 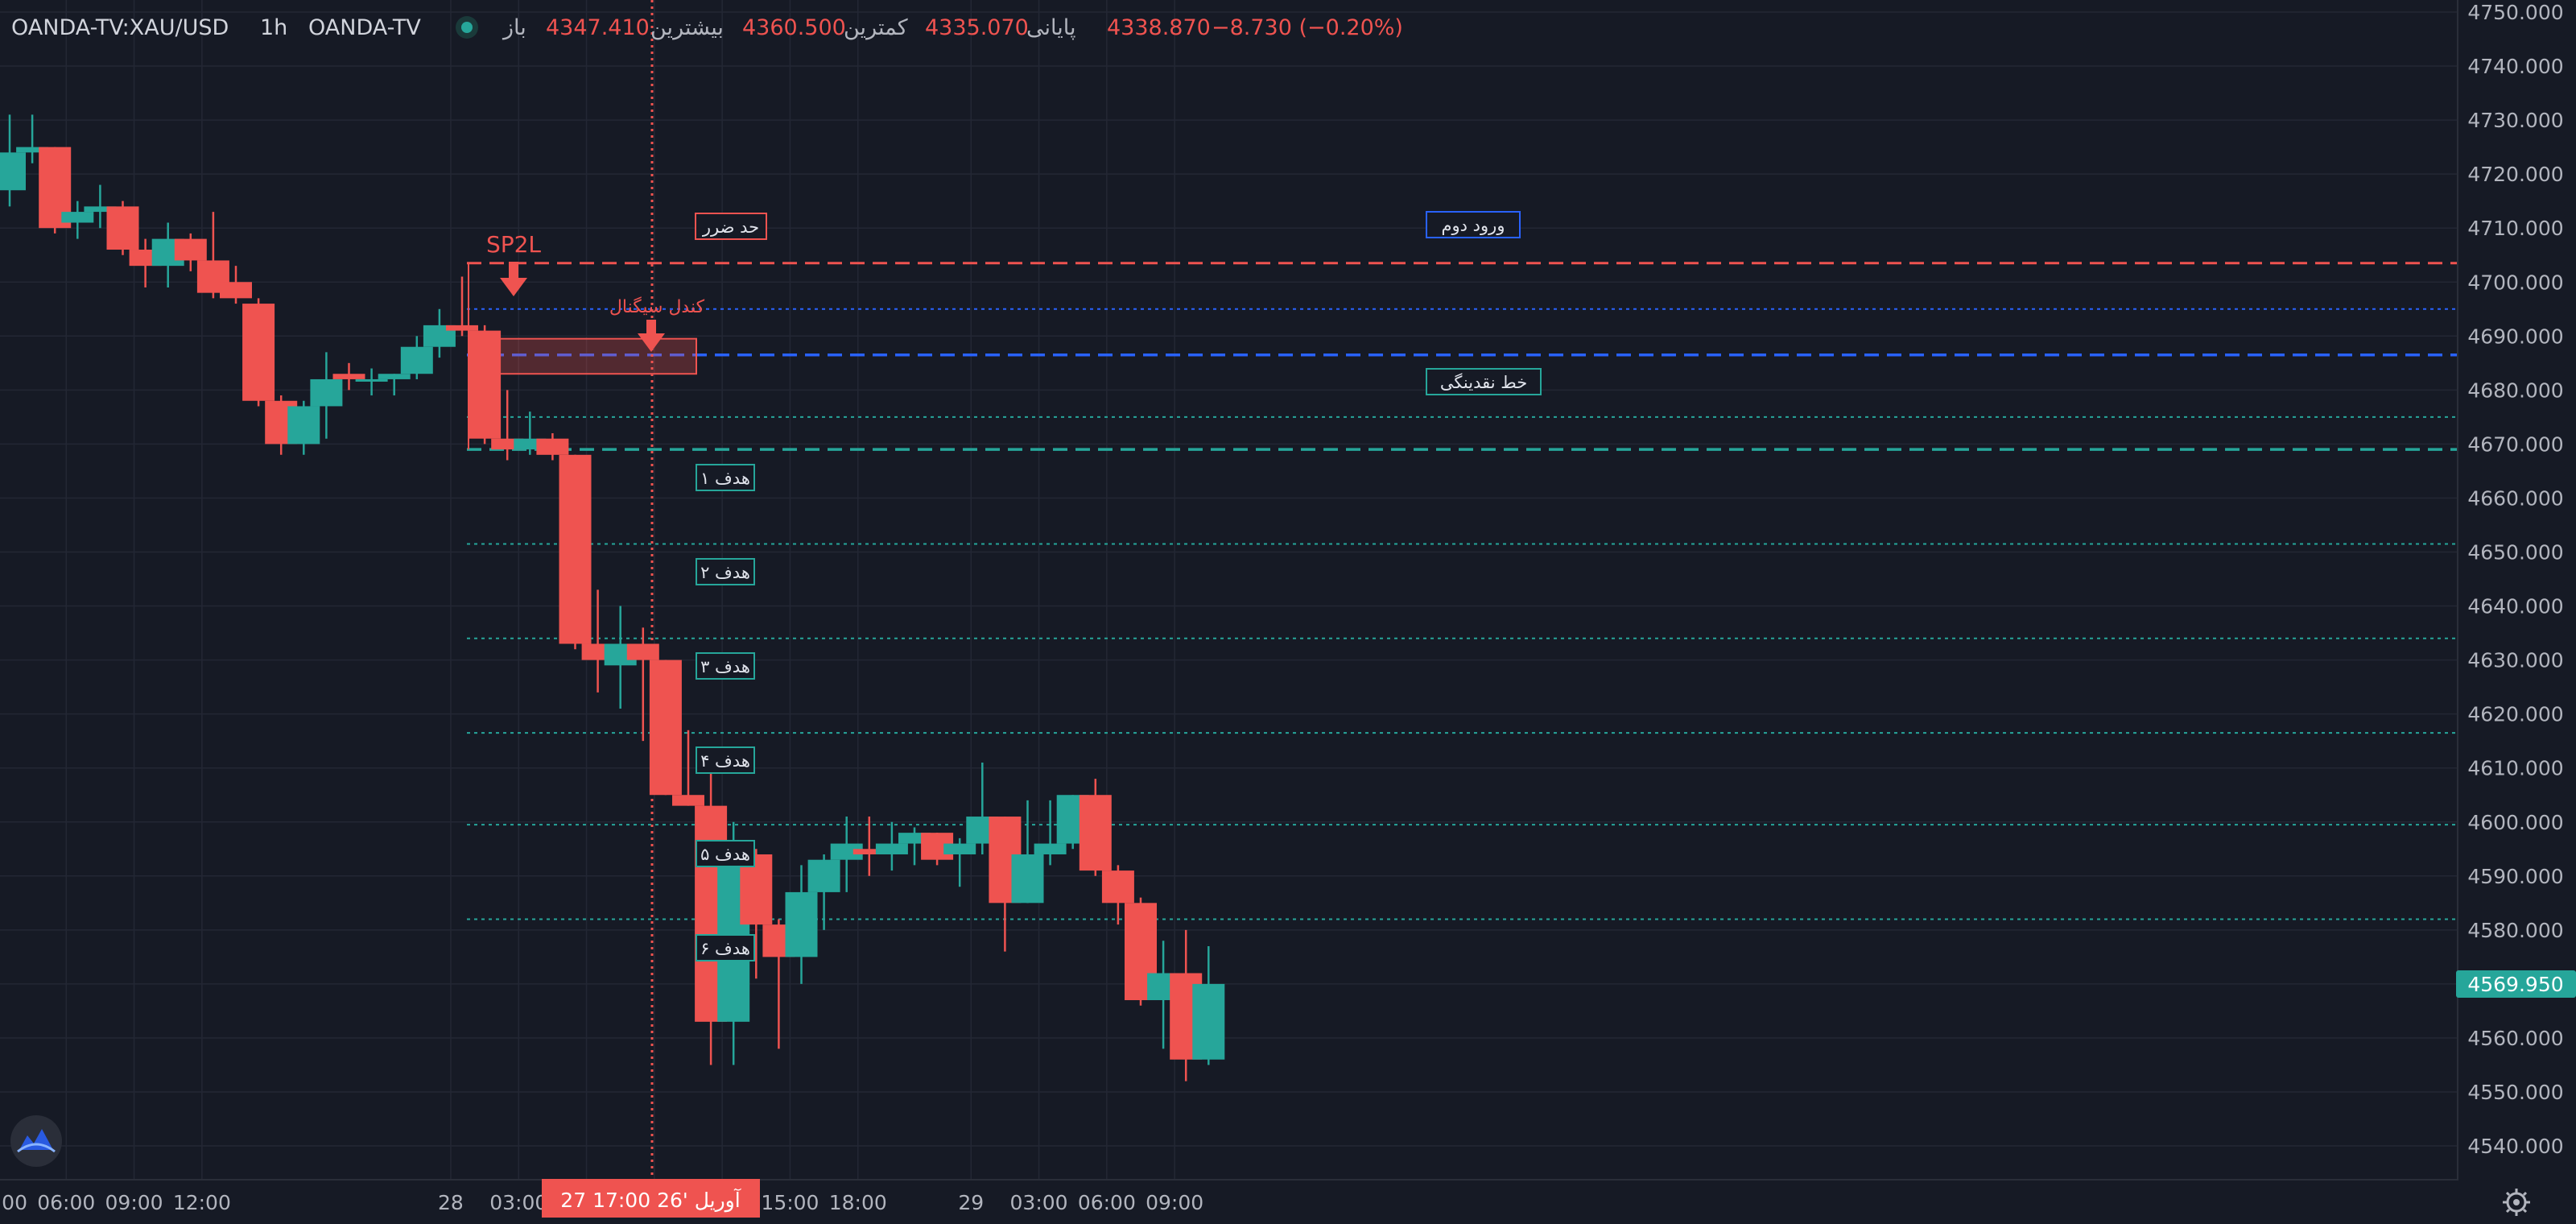 I want to click on target-6-label: هدف ۶, so click(x=725, y=947).